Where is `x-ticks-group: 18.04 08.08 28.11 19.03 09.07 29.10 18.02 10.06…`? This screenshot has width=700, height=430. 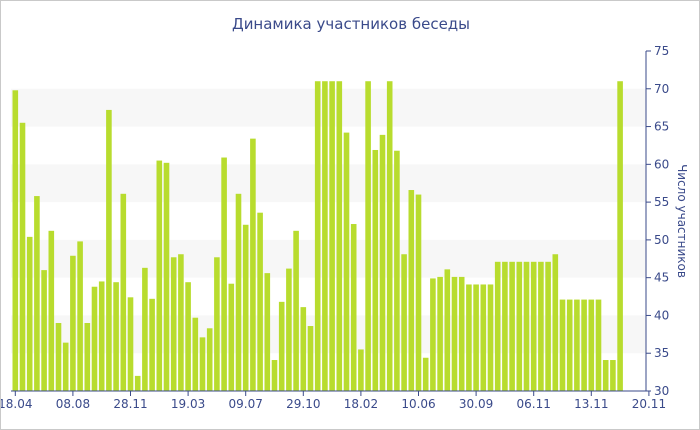
x-ticks-group: 18.04 08.08 28.11 19.03 09.07 29.10 18.02 10.06… is located at coordinates (333, 401).